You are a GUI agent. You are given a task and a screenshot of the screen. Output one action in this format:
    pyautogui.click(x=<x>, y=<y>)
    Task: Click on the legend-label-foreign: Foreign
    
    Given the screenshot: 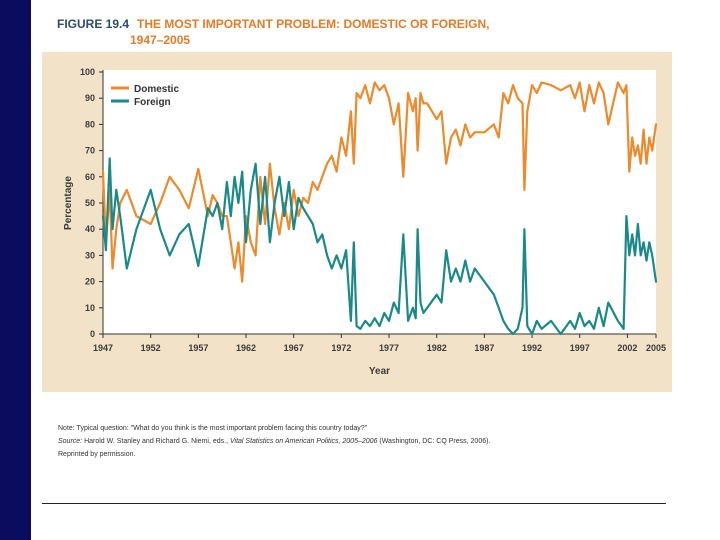 What is the action you would take?
    pyautogui.click(x=152, y=102)
    